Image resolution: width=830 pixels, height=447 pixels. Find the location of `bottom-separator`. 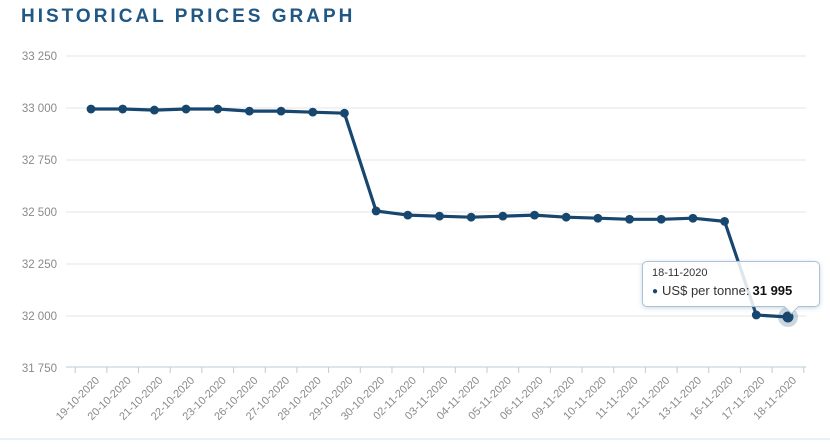

bottom-separator is located at coordinates (415, 439).